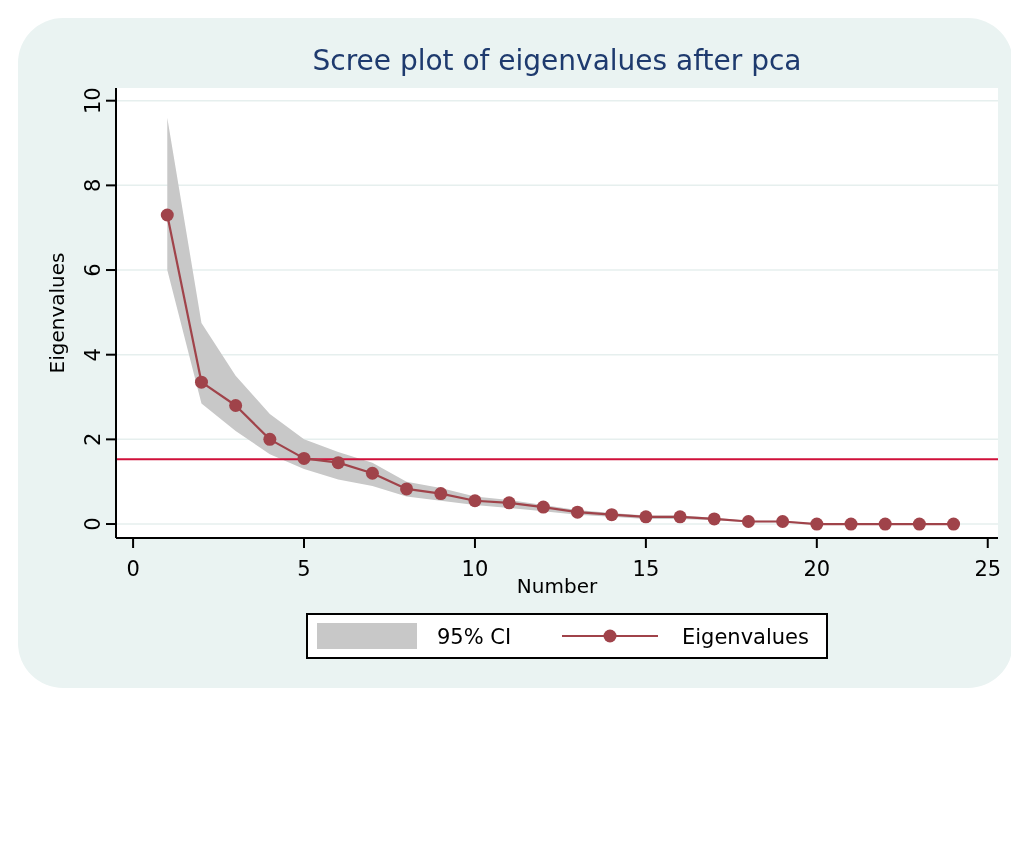  I want to click on x-tick-label: 20, so click(817, 569).